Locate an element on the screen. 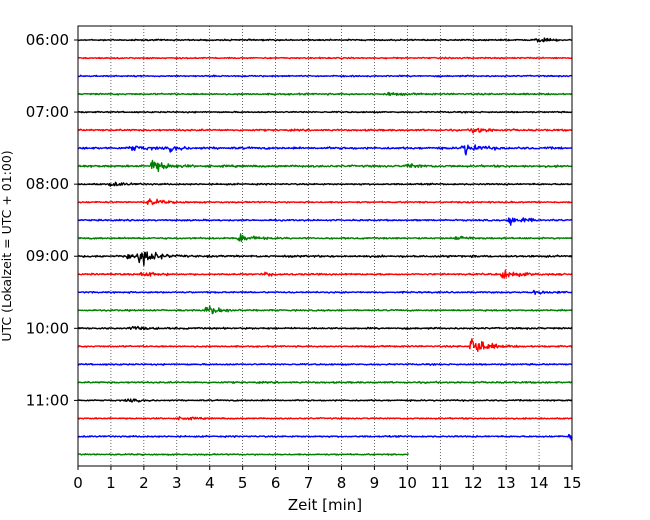  x-tick-label-0: 0 is located at coordinates (78, 483).